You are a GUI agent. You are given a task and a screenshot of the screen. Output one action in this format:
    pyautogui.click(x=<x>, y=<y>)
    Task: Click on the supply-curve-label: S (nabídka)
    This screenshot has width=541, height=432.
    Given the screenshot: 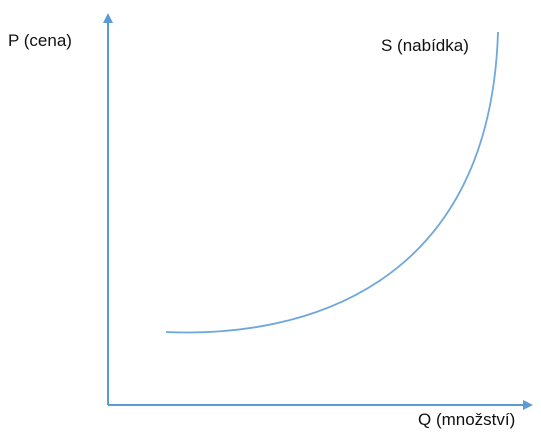 What is the action you would take?
    pyautogui.click(x=425, y=45)
    